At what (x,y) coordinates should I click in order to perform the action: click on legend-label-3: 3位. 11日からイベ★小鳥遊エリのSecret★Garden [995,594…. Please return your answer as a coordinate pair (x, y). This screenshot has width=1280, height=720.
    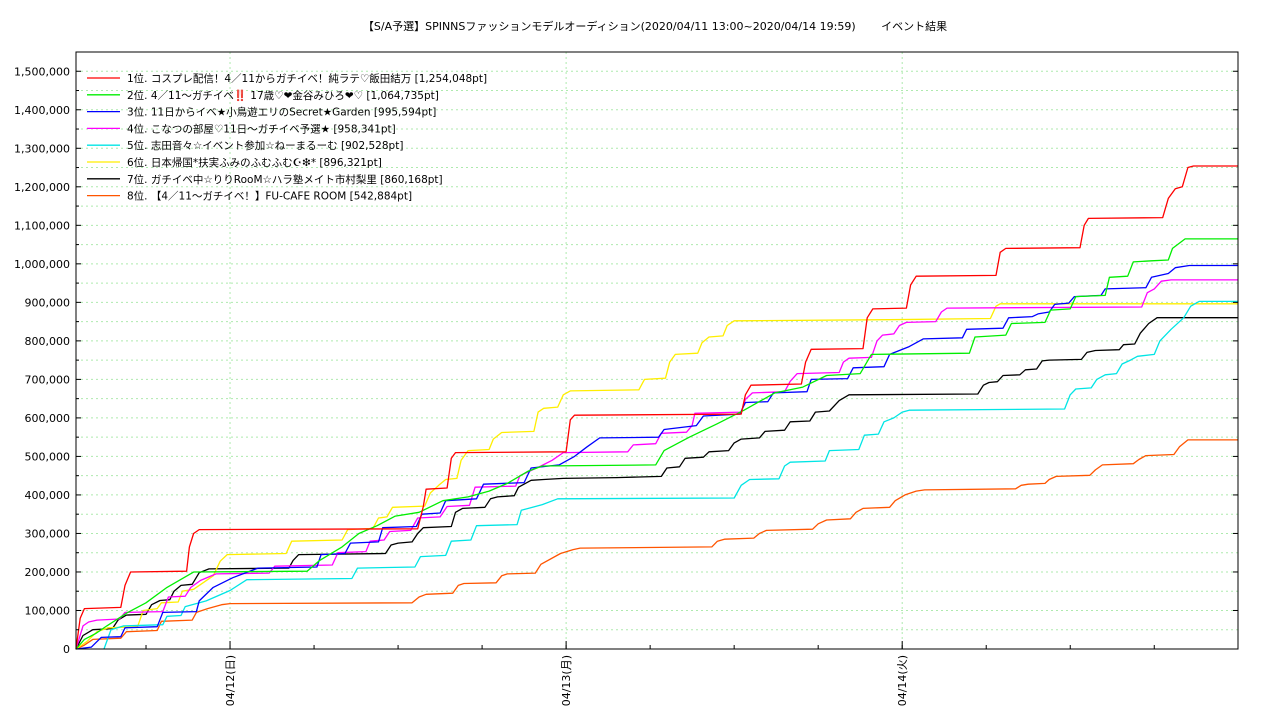
    Looking at the image, I should click on (281, 112).